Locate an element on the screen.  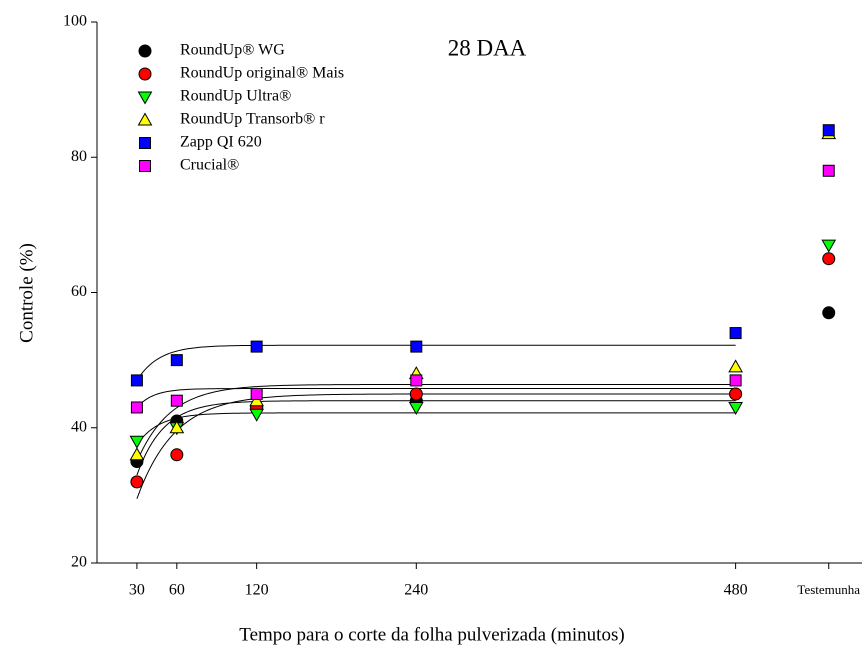
x-tick-label: 60 is located at coordinates (177, 590).